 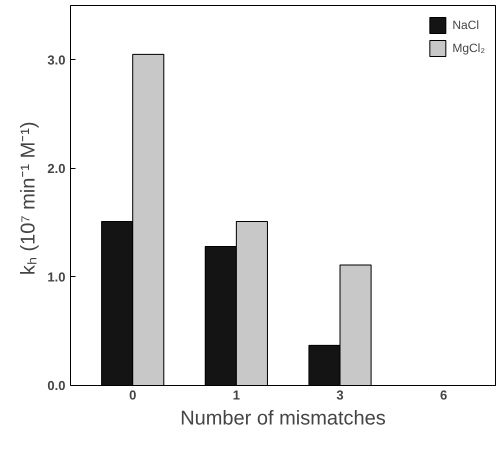 I want to click on x-tick-label: 1, so click(x=236, y=395).